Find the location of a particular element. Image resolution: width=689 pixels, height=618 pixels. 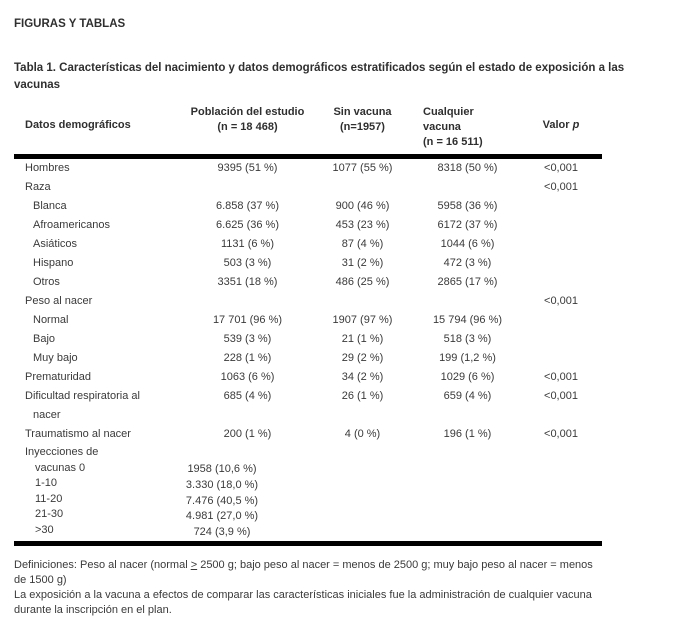

cell-no-vaccine: 34 (2 %) is located at coordinates (362, 377).